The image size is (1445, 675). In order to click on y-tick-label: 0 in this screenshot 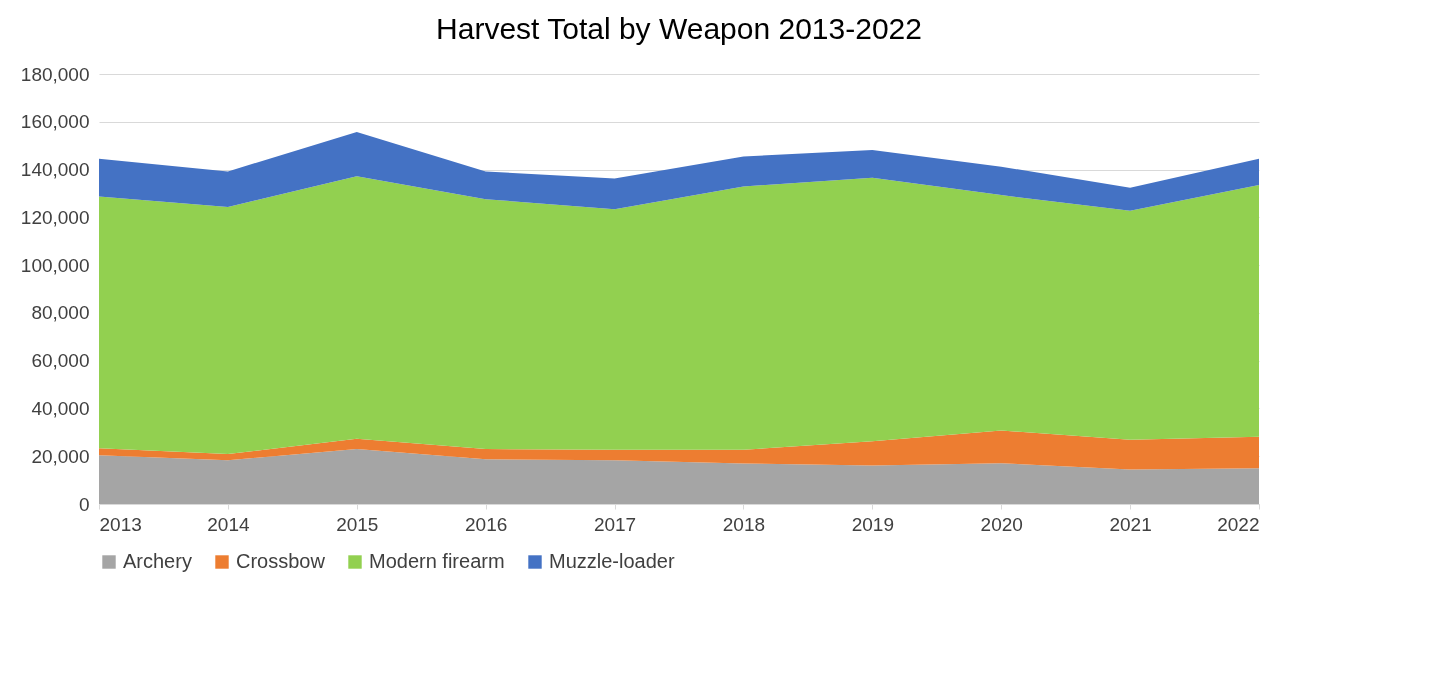, I will do `click(84, 504)`.